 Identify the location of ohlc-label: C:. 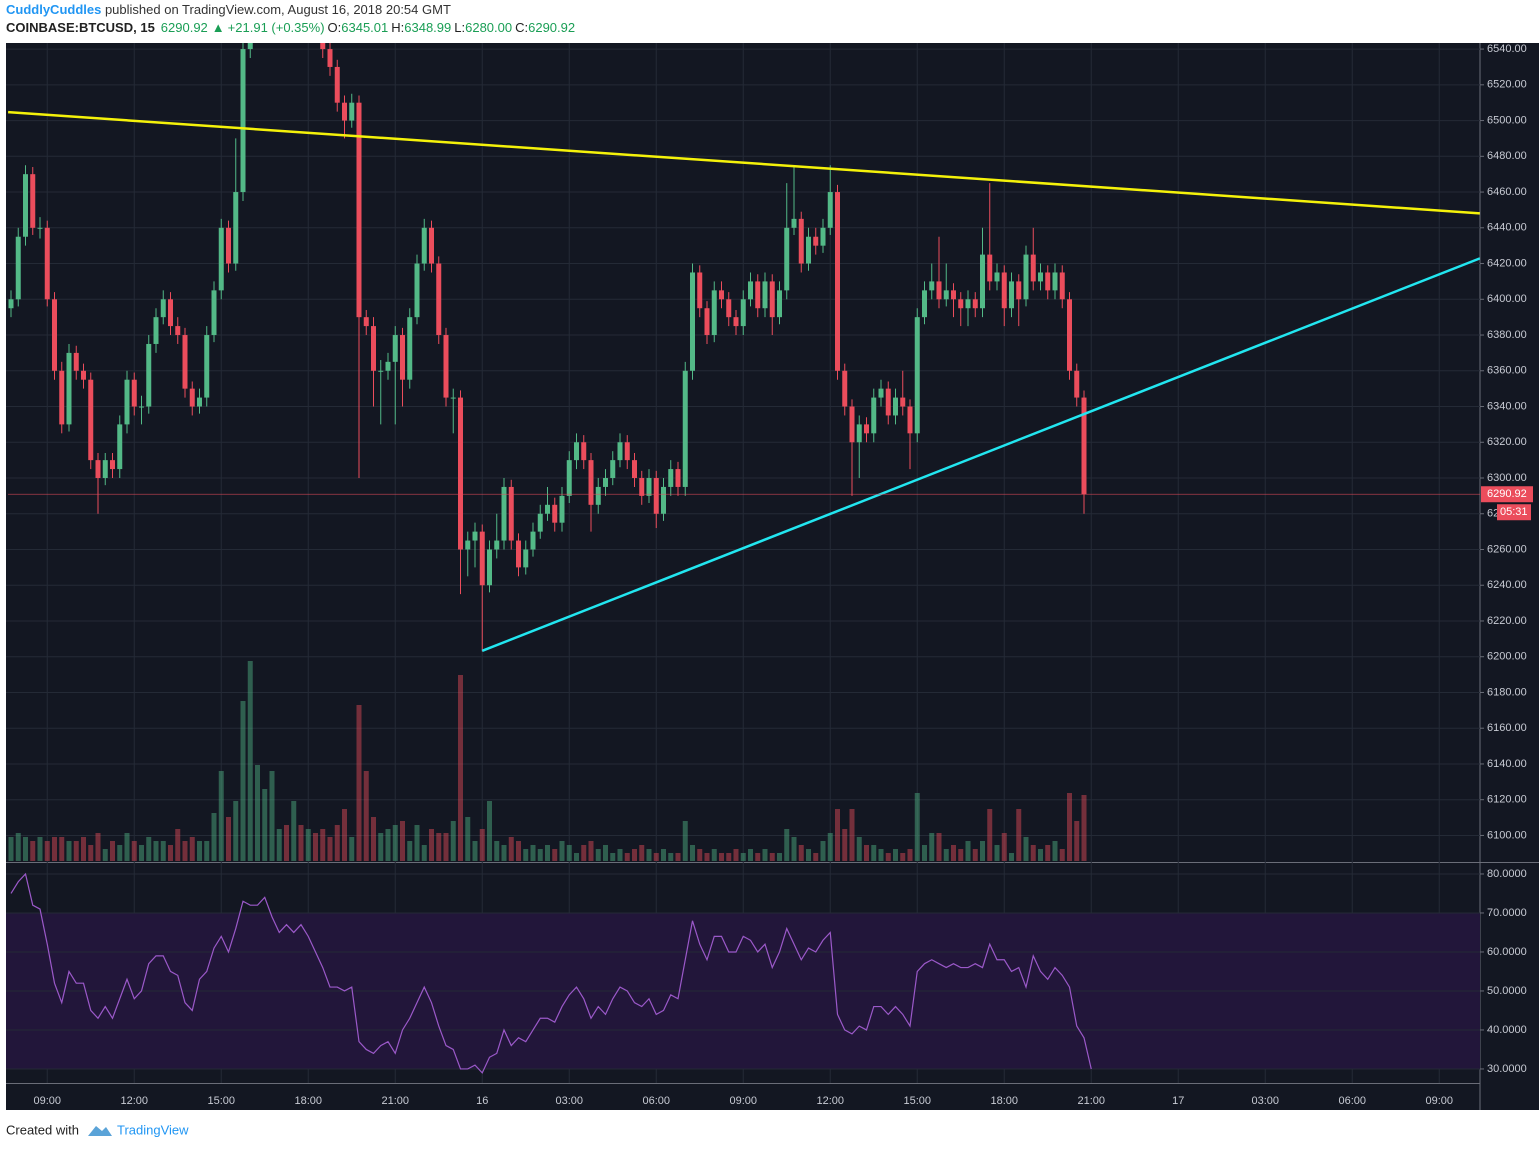
(521, 27).